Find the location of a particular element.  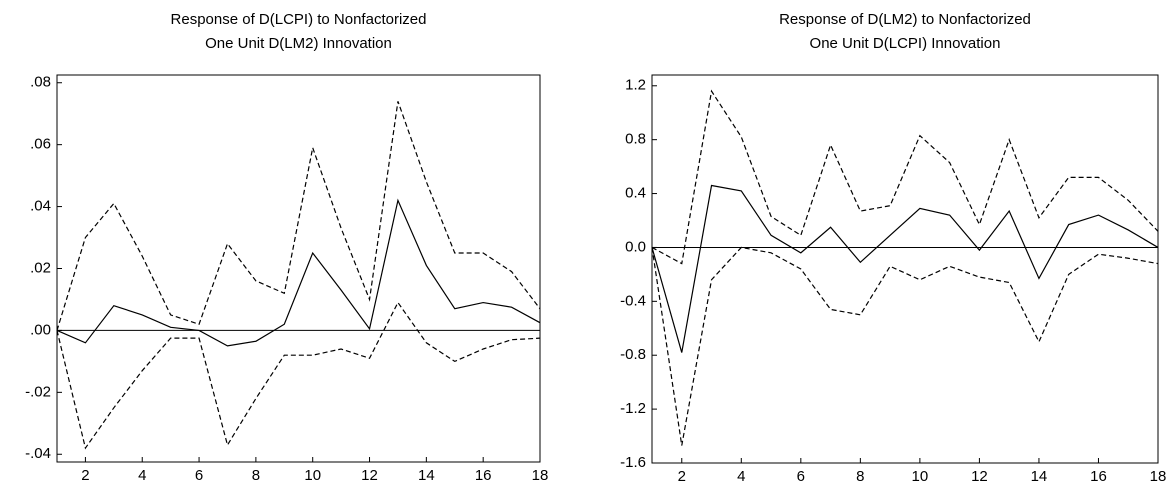

y-tick-label: -0.4 is located at coordinates (633, 300).